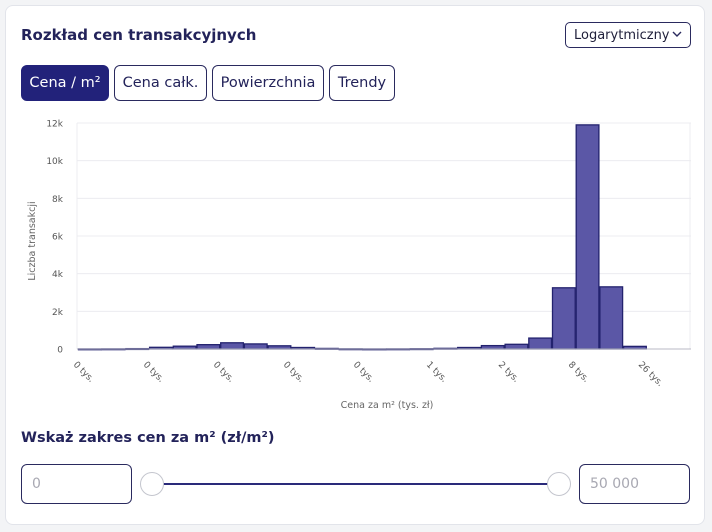  I want to click on scale-select: Logarytmiczny, so click(628, 35).